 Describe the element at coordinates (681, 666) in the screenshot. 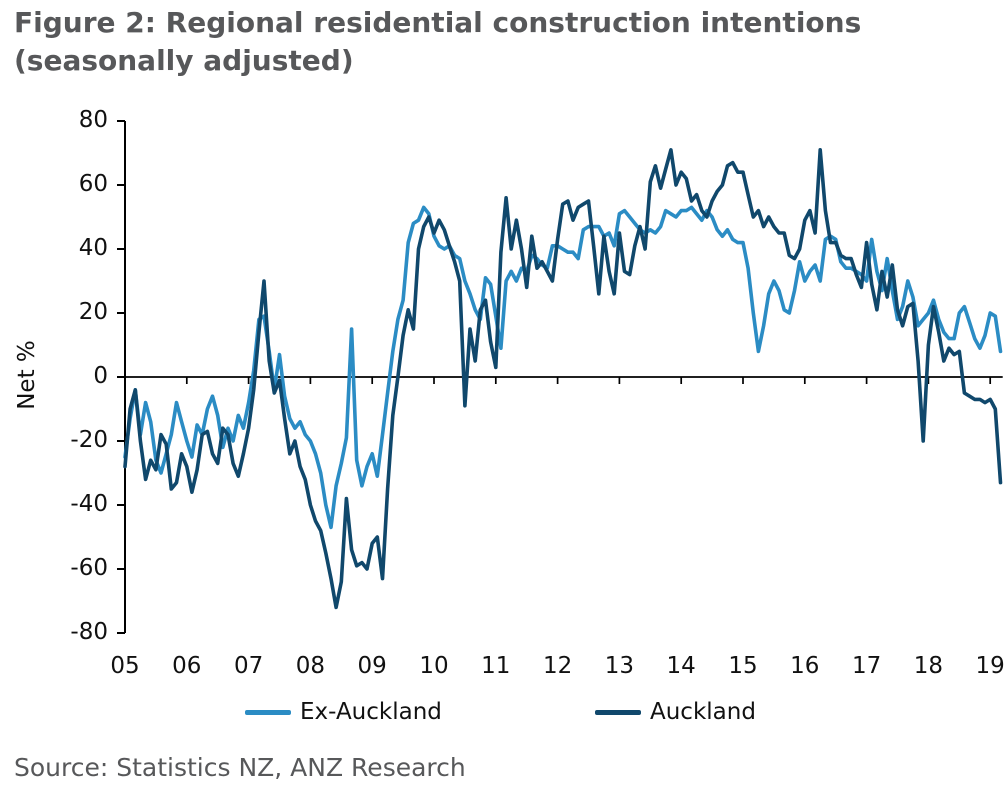

I see `x-axis-tick-label: 14` at that location.